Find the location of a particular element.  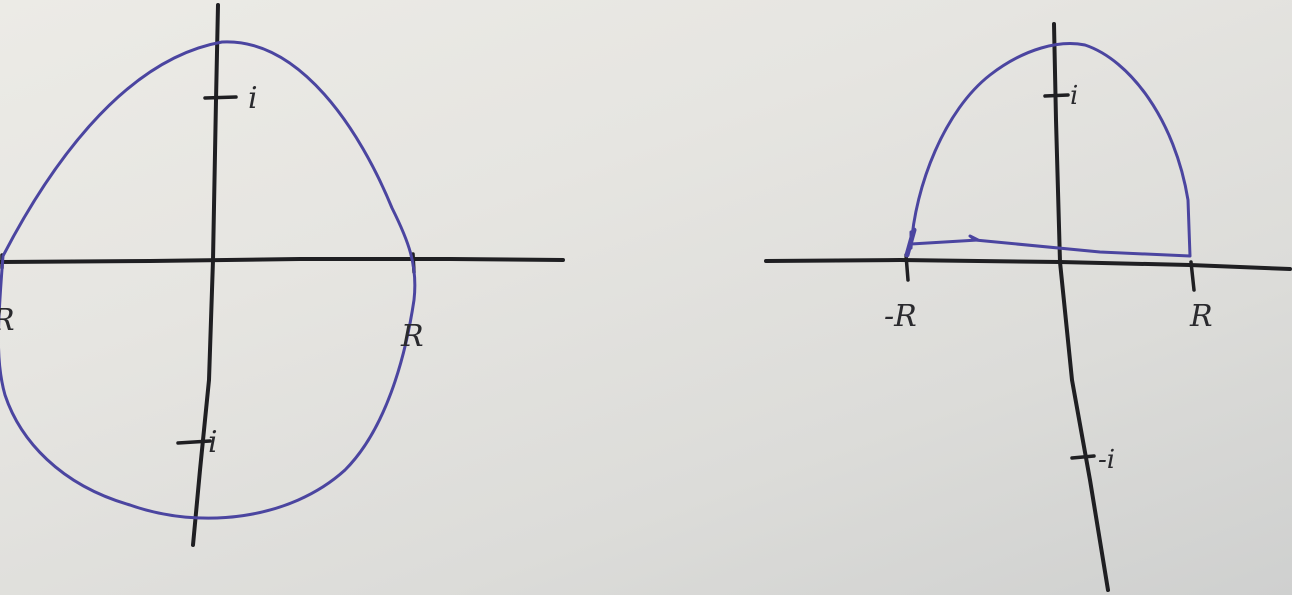

left-tick-minus-i is located at coordinates (194, 442).